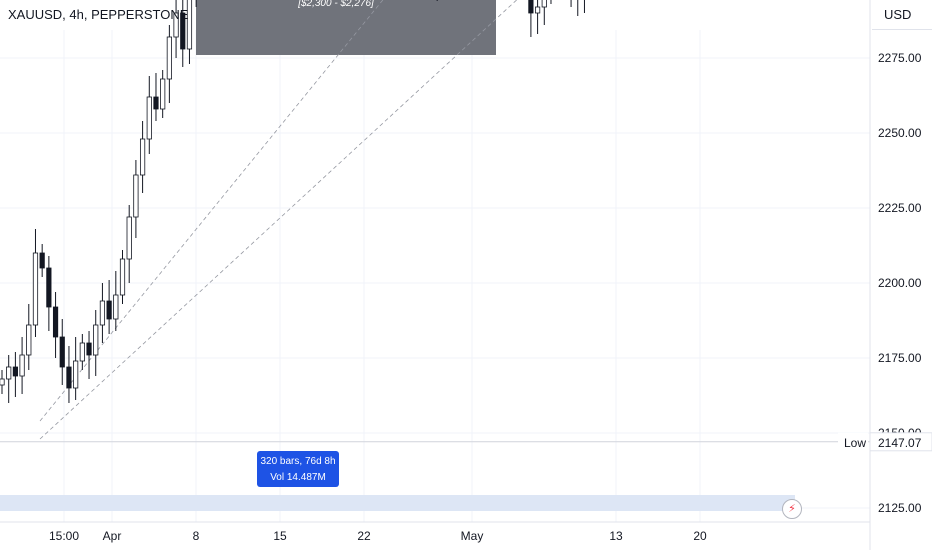 The height and width of the screenshot is (550, 932). I want to click on price-flag-name-bg, so click(853, 441).